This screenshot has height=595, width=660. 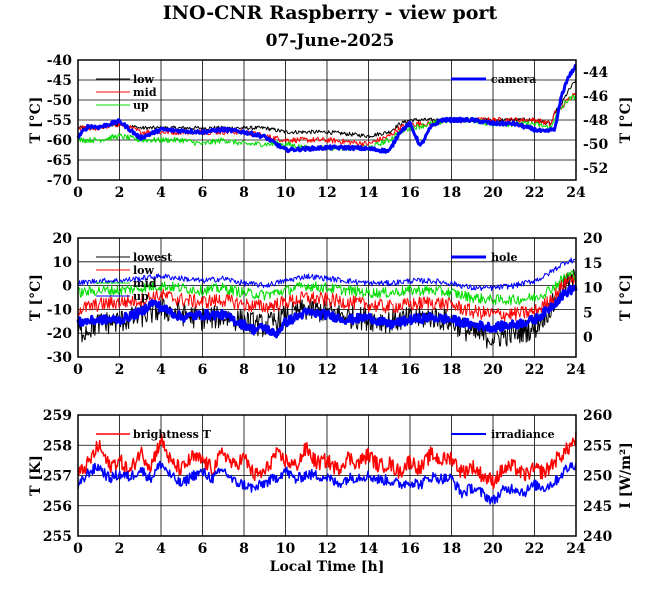 What do you see at coordinates (57, 477) in the screenshot?
I see `y-tick-label: 257` at bounding box center [57, 477].